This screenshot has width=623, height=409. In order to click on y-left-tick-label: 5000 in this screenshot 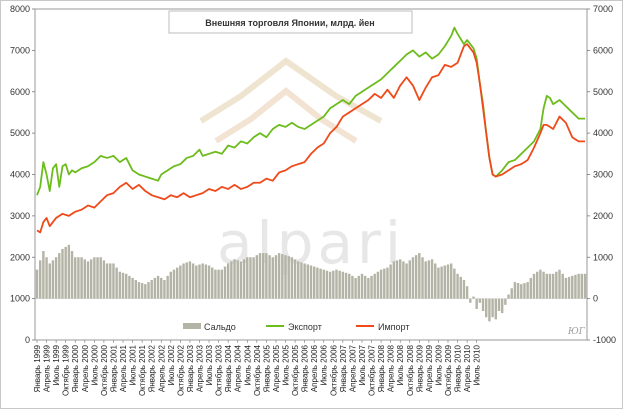, I will do `click(20, 133)`.